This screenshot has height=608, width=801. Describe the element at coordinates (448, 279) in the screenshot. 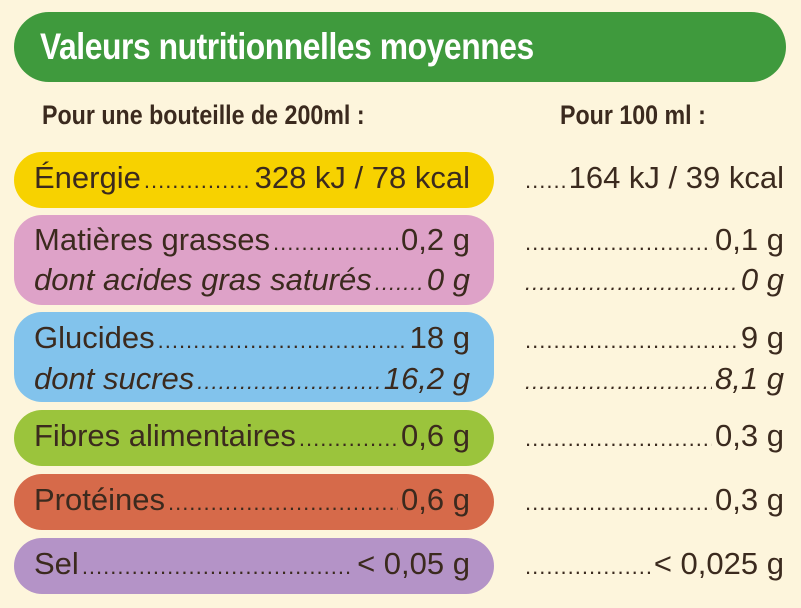

I see `saturated-fat-bottle-value: 0 g` at that location.